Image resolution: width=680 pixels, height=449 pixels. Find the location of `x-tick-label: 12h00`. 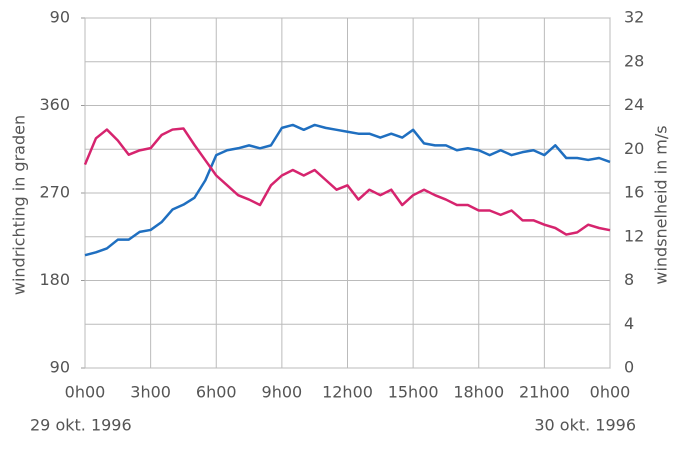

x-tick-label: 12h00 is located at coordinates (347, 392).